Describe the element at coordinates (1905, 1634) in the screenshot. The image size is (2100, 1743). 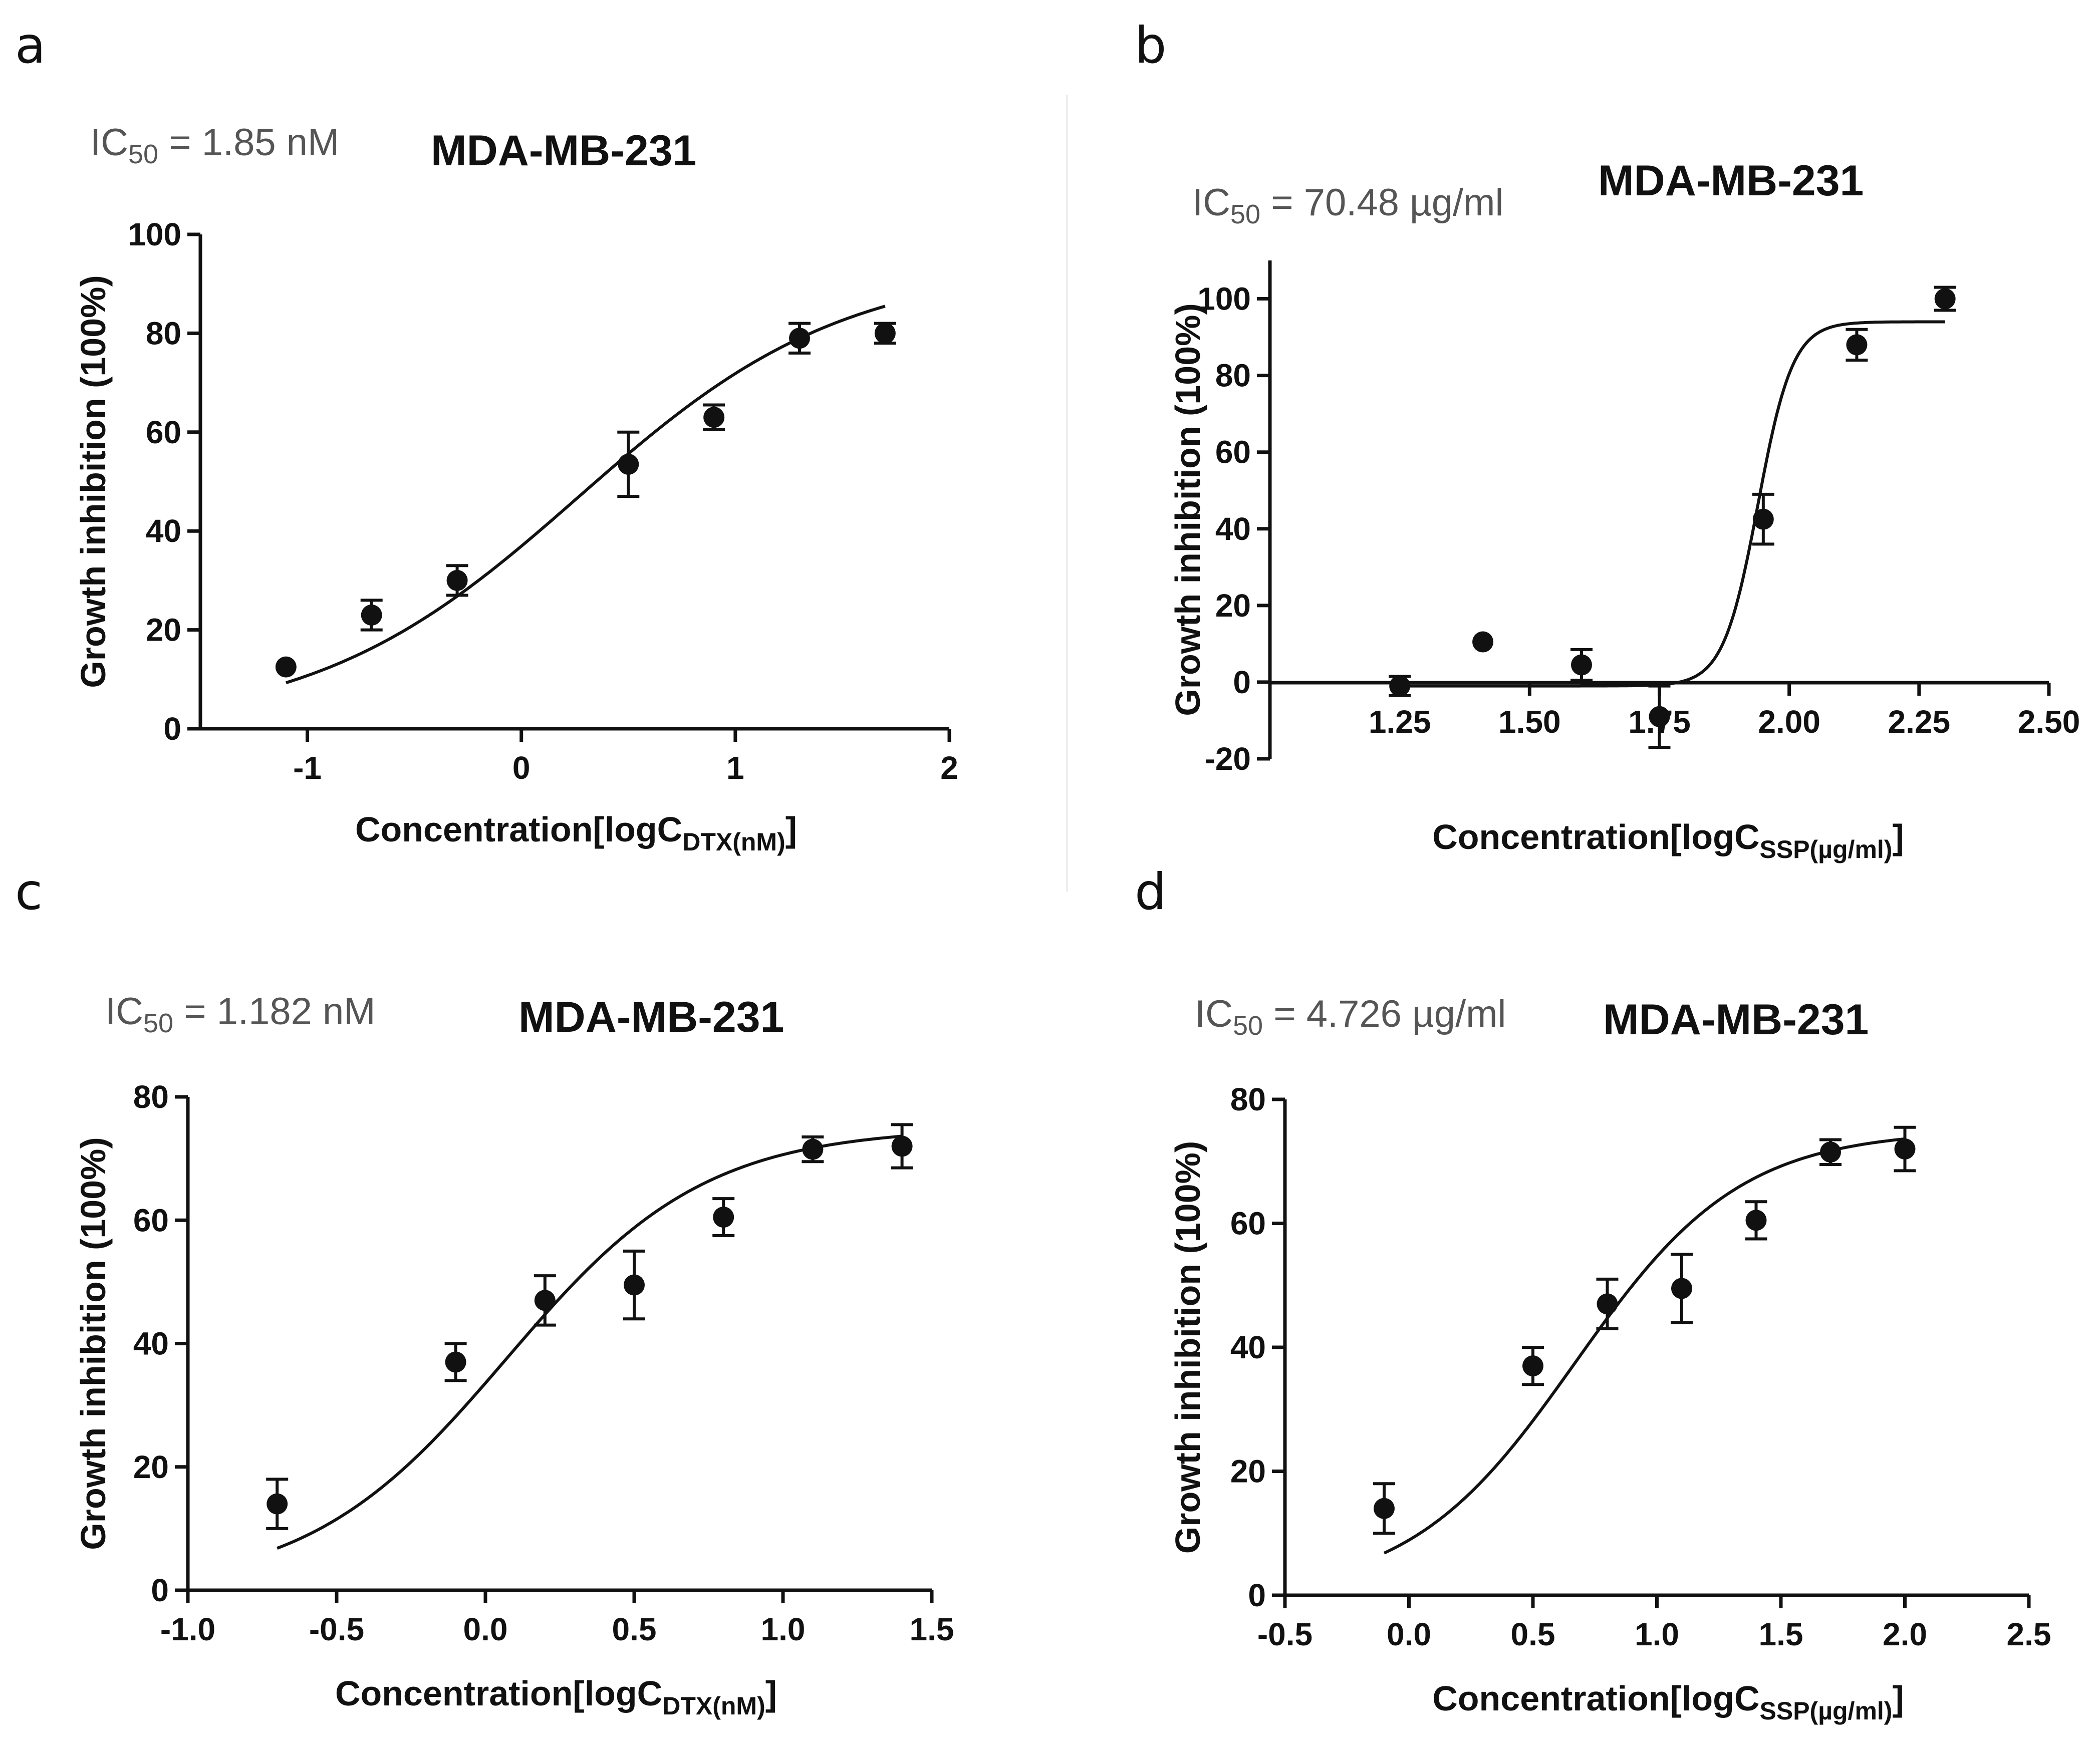
I see `x-tick-label: 2.0` at that location.